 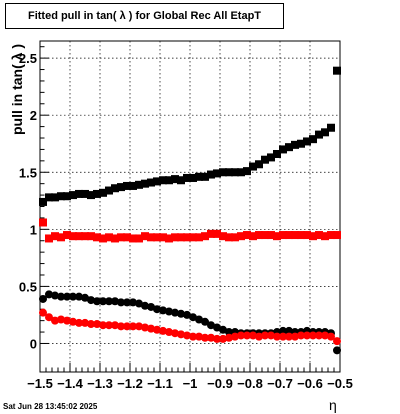 I want to click on x-tick-label: −1.3, so click(x=100, y=383).